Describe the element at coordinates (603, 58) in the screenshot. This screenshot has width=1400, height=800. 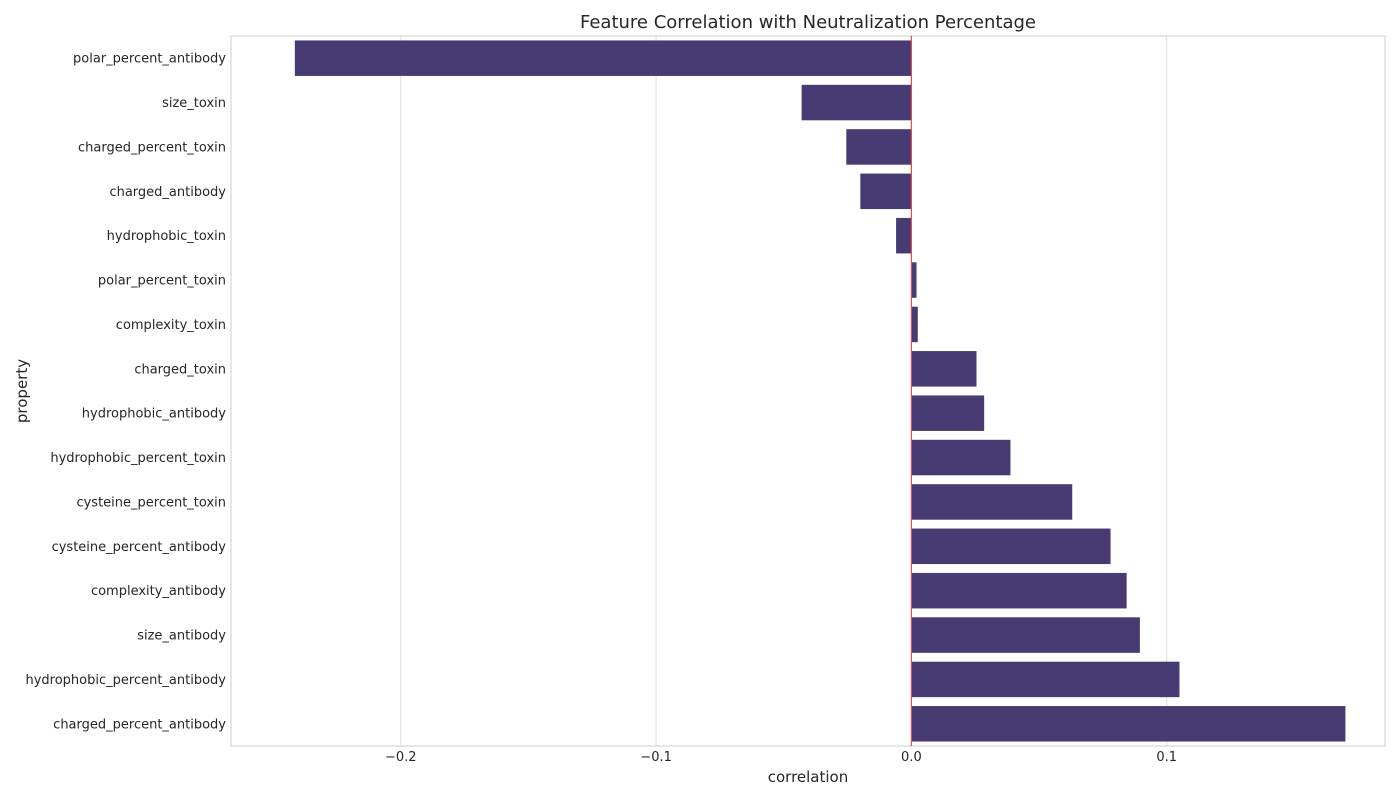
I see `bar-polar-percent-antibody` at that location.